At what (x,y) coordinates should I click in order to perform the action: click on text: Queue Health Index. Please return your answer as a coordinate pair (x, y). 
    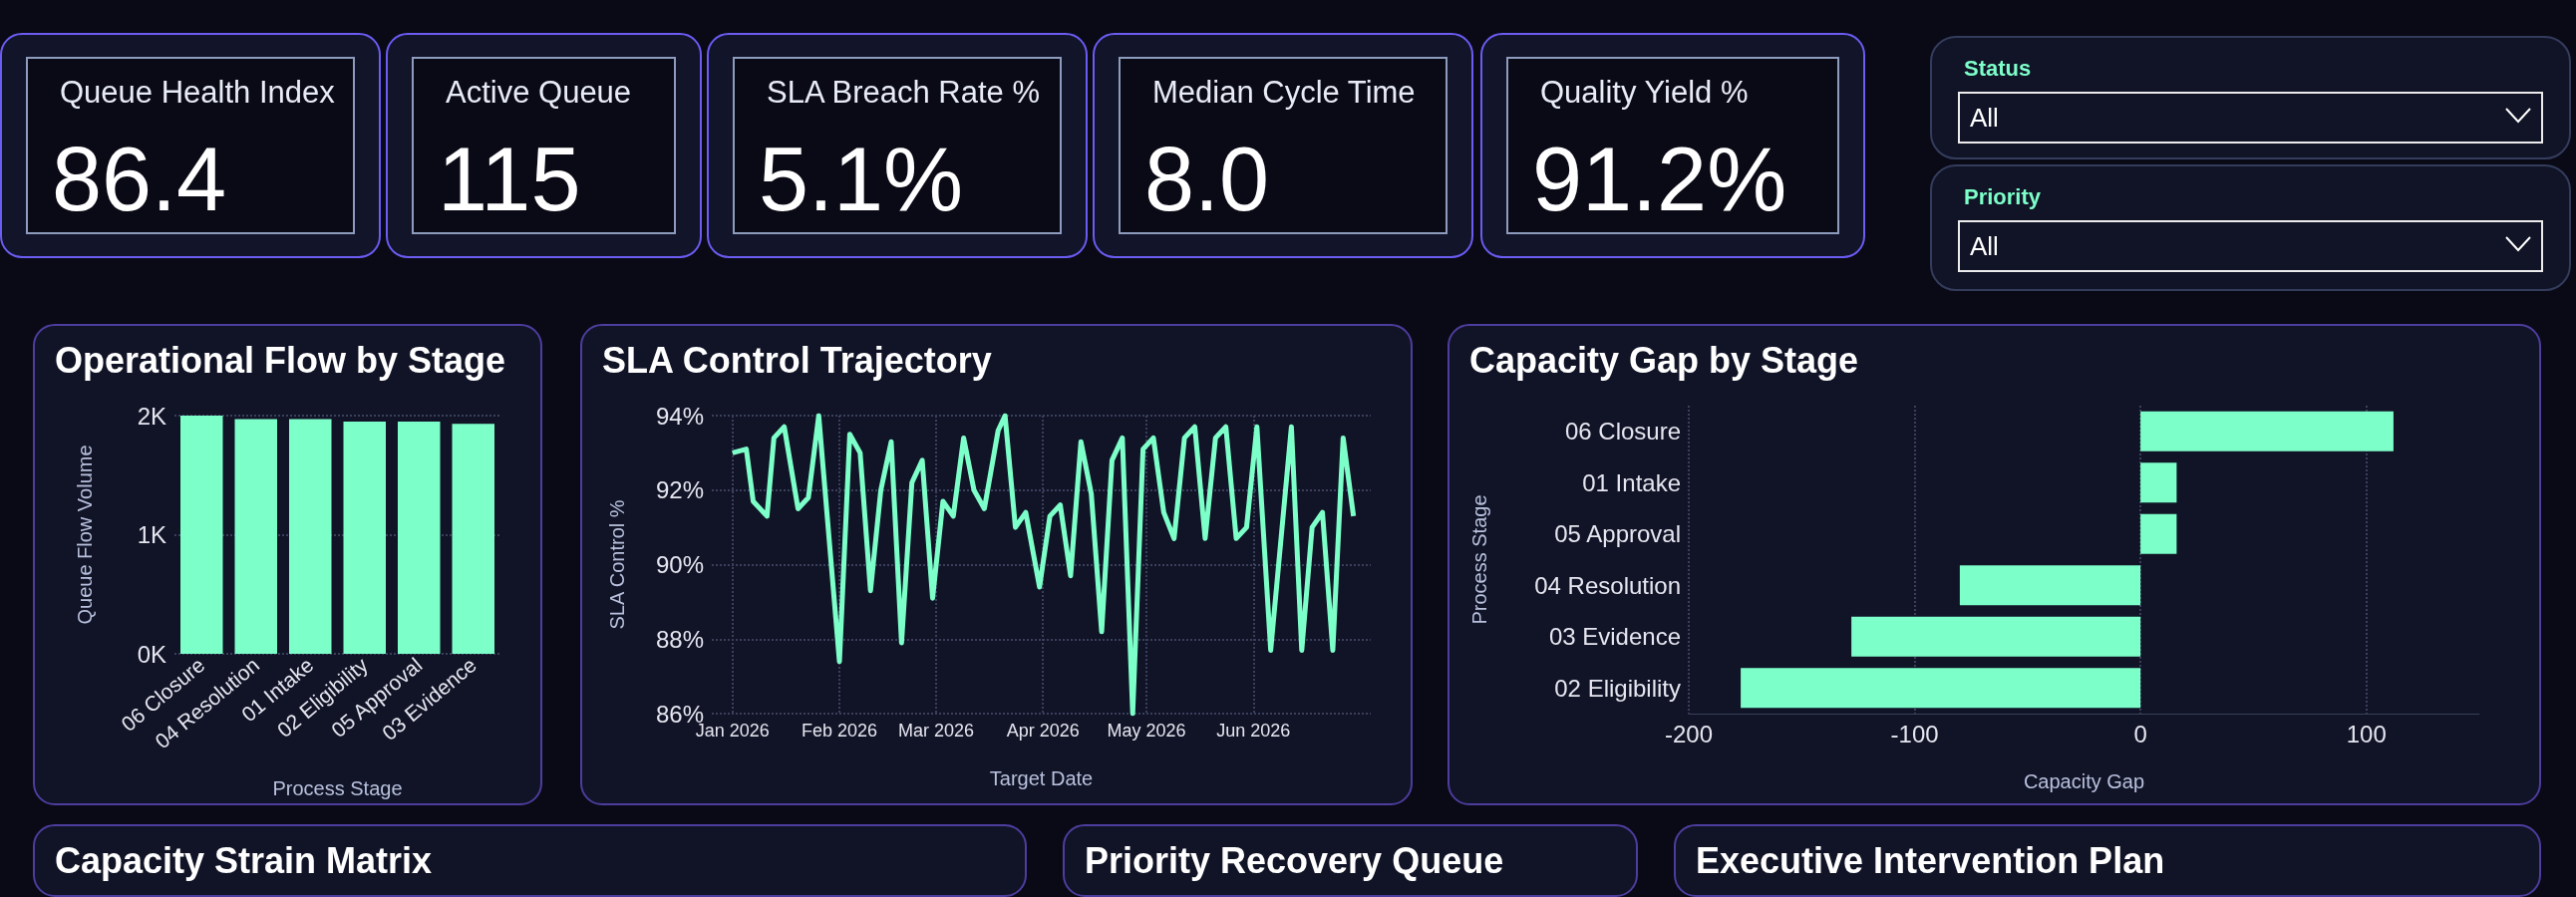
    Looking at the image, I should click on (197, 93).